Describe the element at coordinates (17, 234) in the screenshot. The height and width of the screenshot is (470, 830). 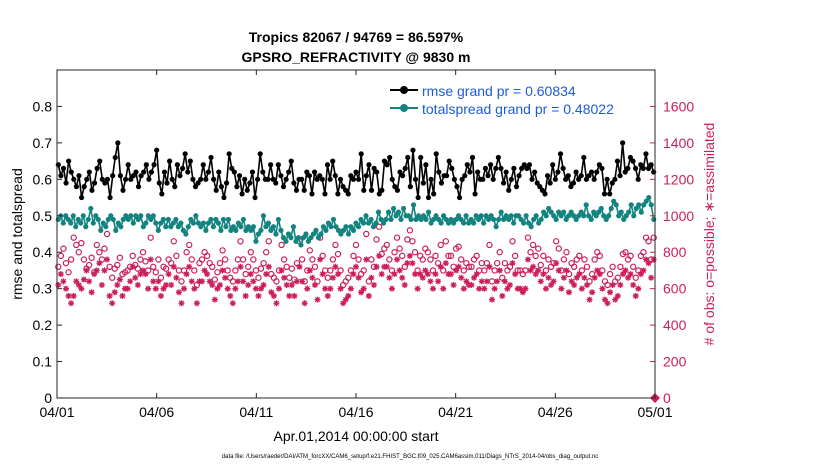
I see `y-axis-label-left: rmse and totalspread` at that location.